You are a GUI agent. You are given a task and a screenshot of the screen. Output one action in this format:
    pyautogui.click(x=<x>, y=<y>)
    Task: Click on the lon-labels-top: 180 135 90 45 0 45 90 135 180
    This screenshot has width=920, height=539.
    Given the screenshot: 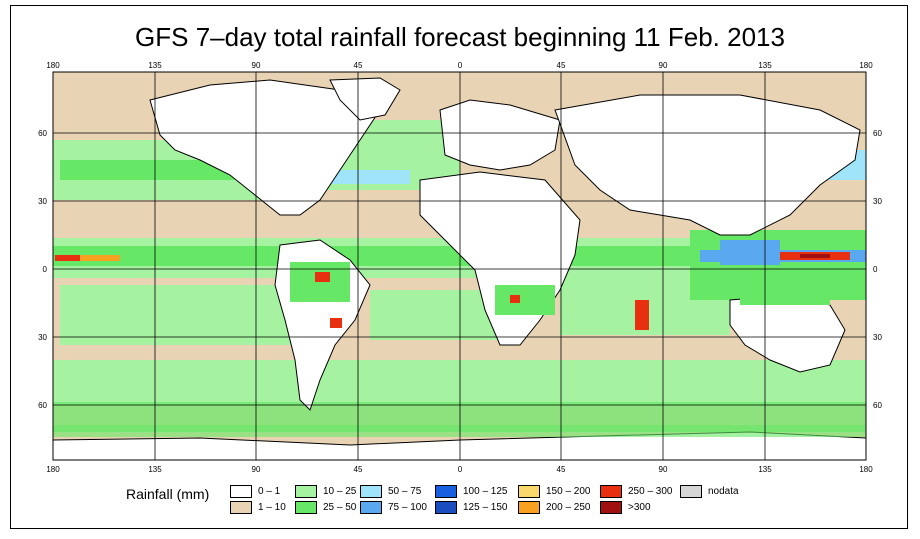 What is the action you would take?
    pyautogui.click(x=459, y=65)
    